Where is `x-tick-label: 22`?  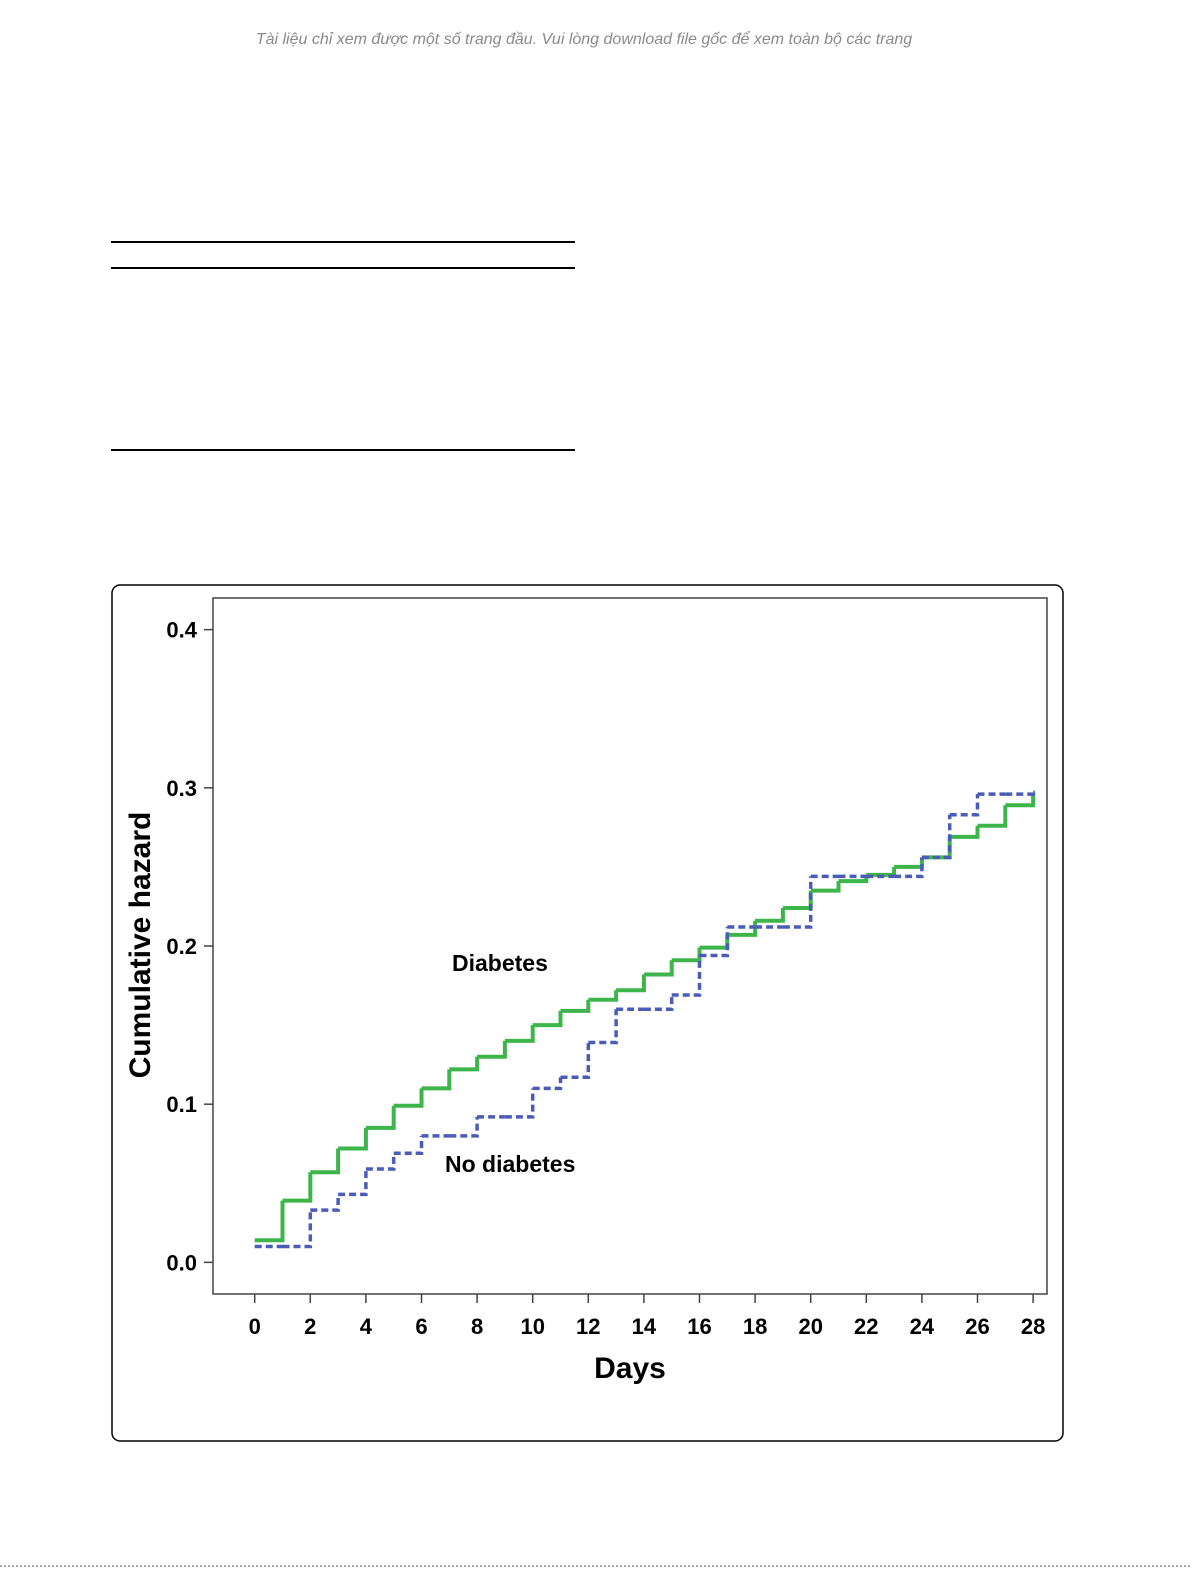
x-tick-label: 22 is located at coordinates (866, 1326).